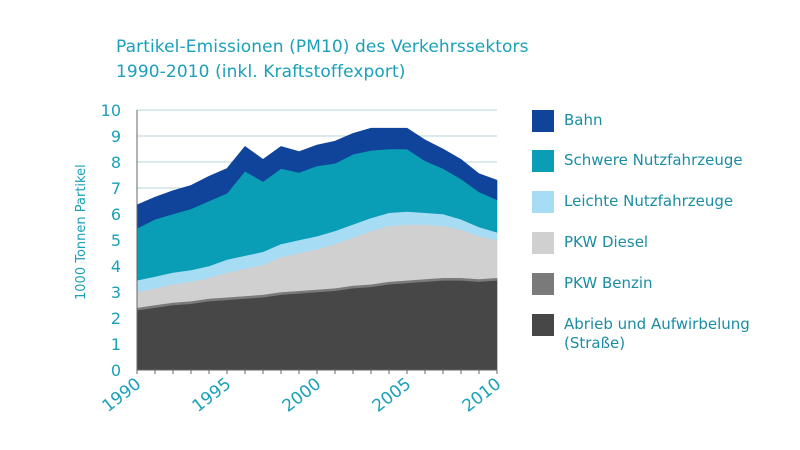 The height and width of the screenshot is (450, 800). Describe the element at coordinates (116, 136) in the screenshot. I see `y-tick-label: 9` at that location.